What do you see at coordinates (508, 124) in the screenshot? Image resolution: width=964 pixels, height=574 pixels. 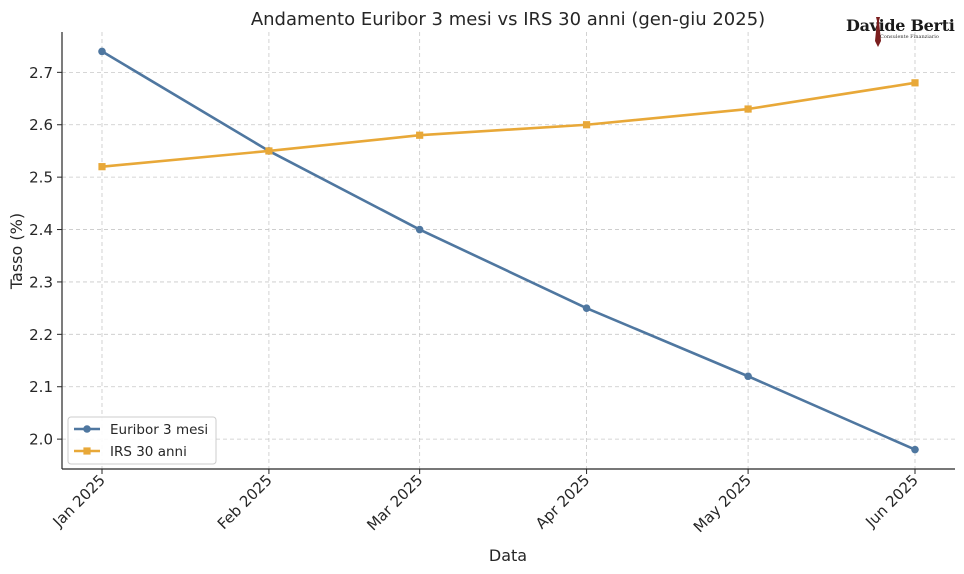 I see `series-line` at bounding box center [508, 124].